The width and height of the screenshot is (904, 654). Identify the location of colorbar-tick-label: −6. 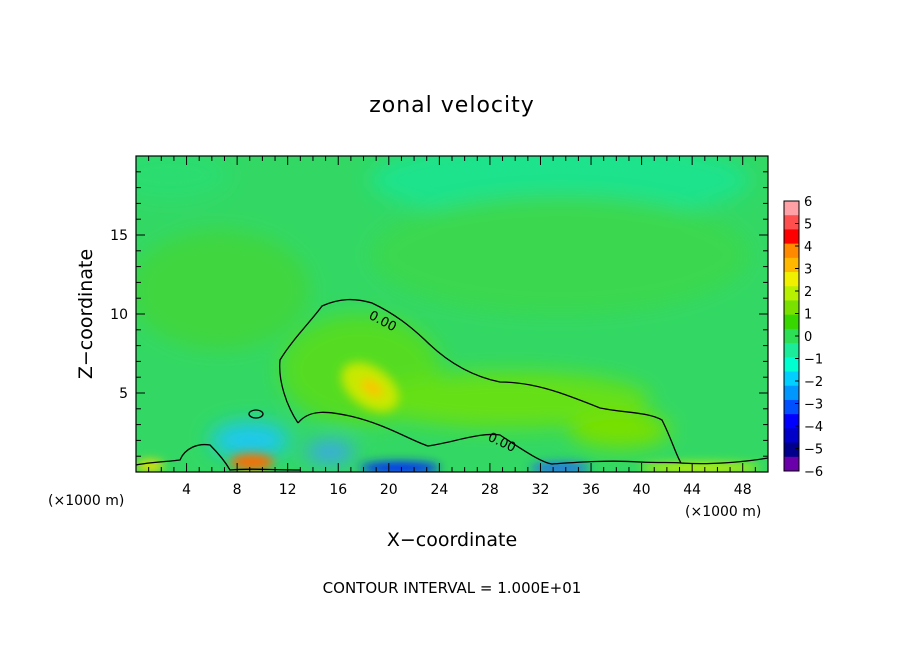
(813, 472).